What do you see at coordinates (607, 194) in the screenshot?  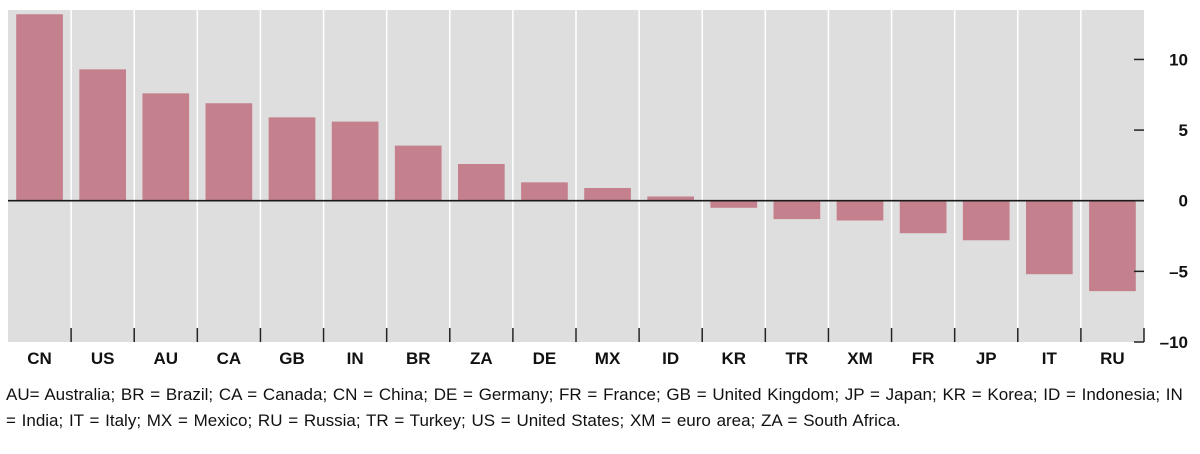 I see `bar-mx` at bounding box center [607, 194].